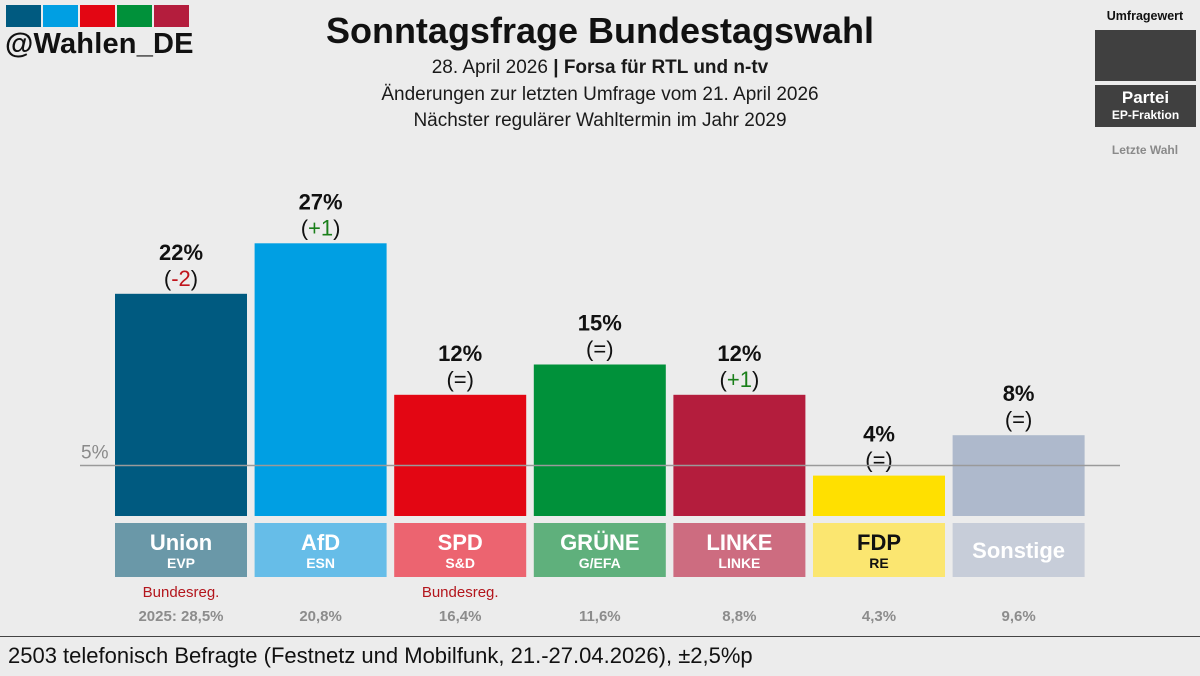  I want to click on value-label-6: 4%, so click(879, 434).